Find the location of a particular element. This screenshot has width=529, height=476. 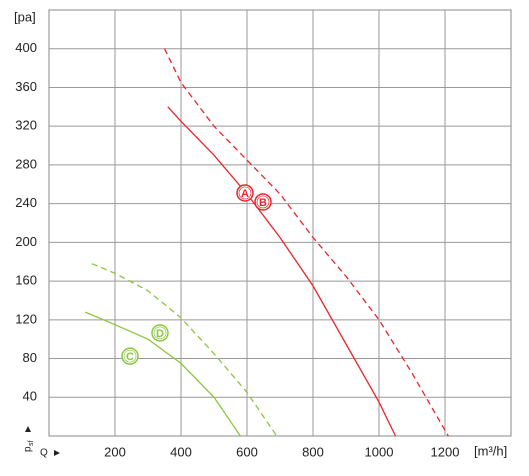

x-arrow is located at coordinates (57, 453).